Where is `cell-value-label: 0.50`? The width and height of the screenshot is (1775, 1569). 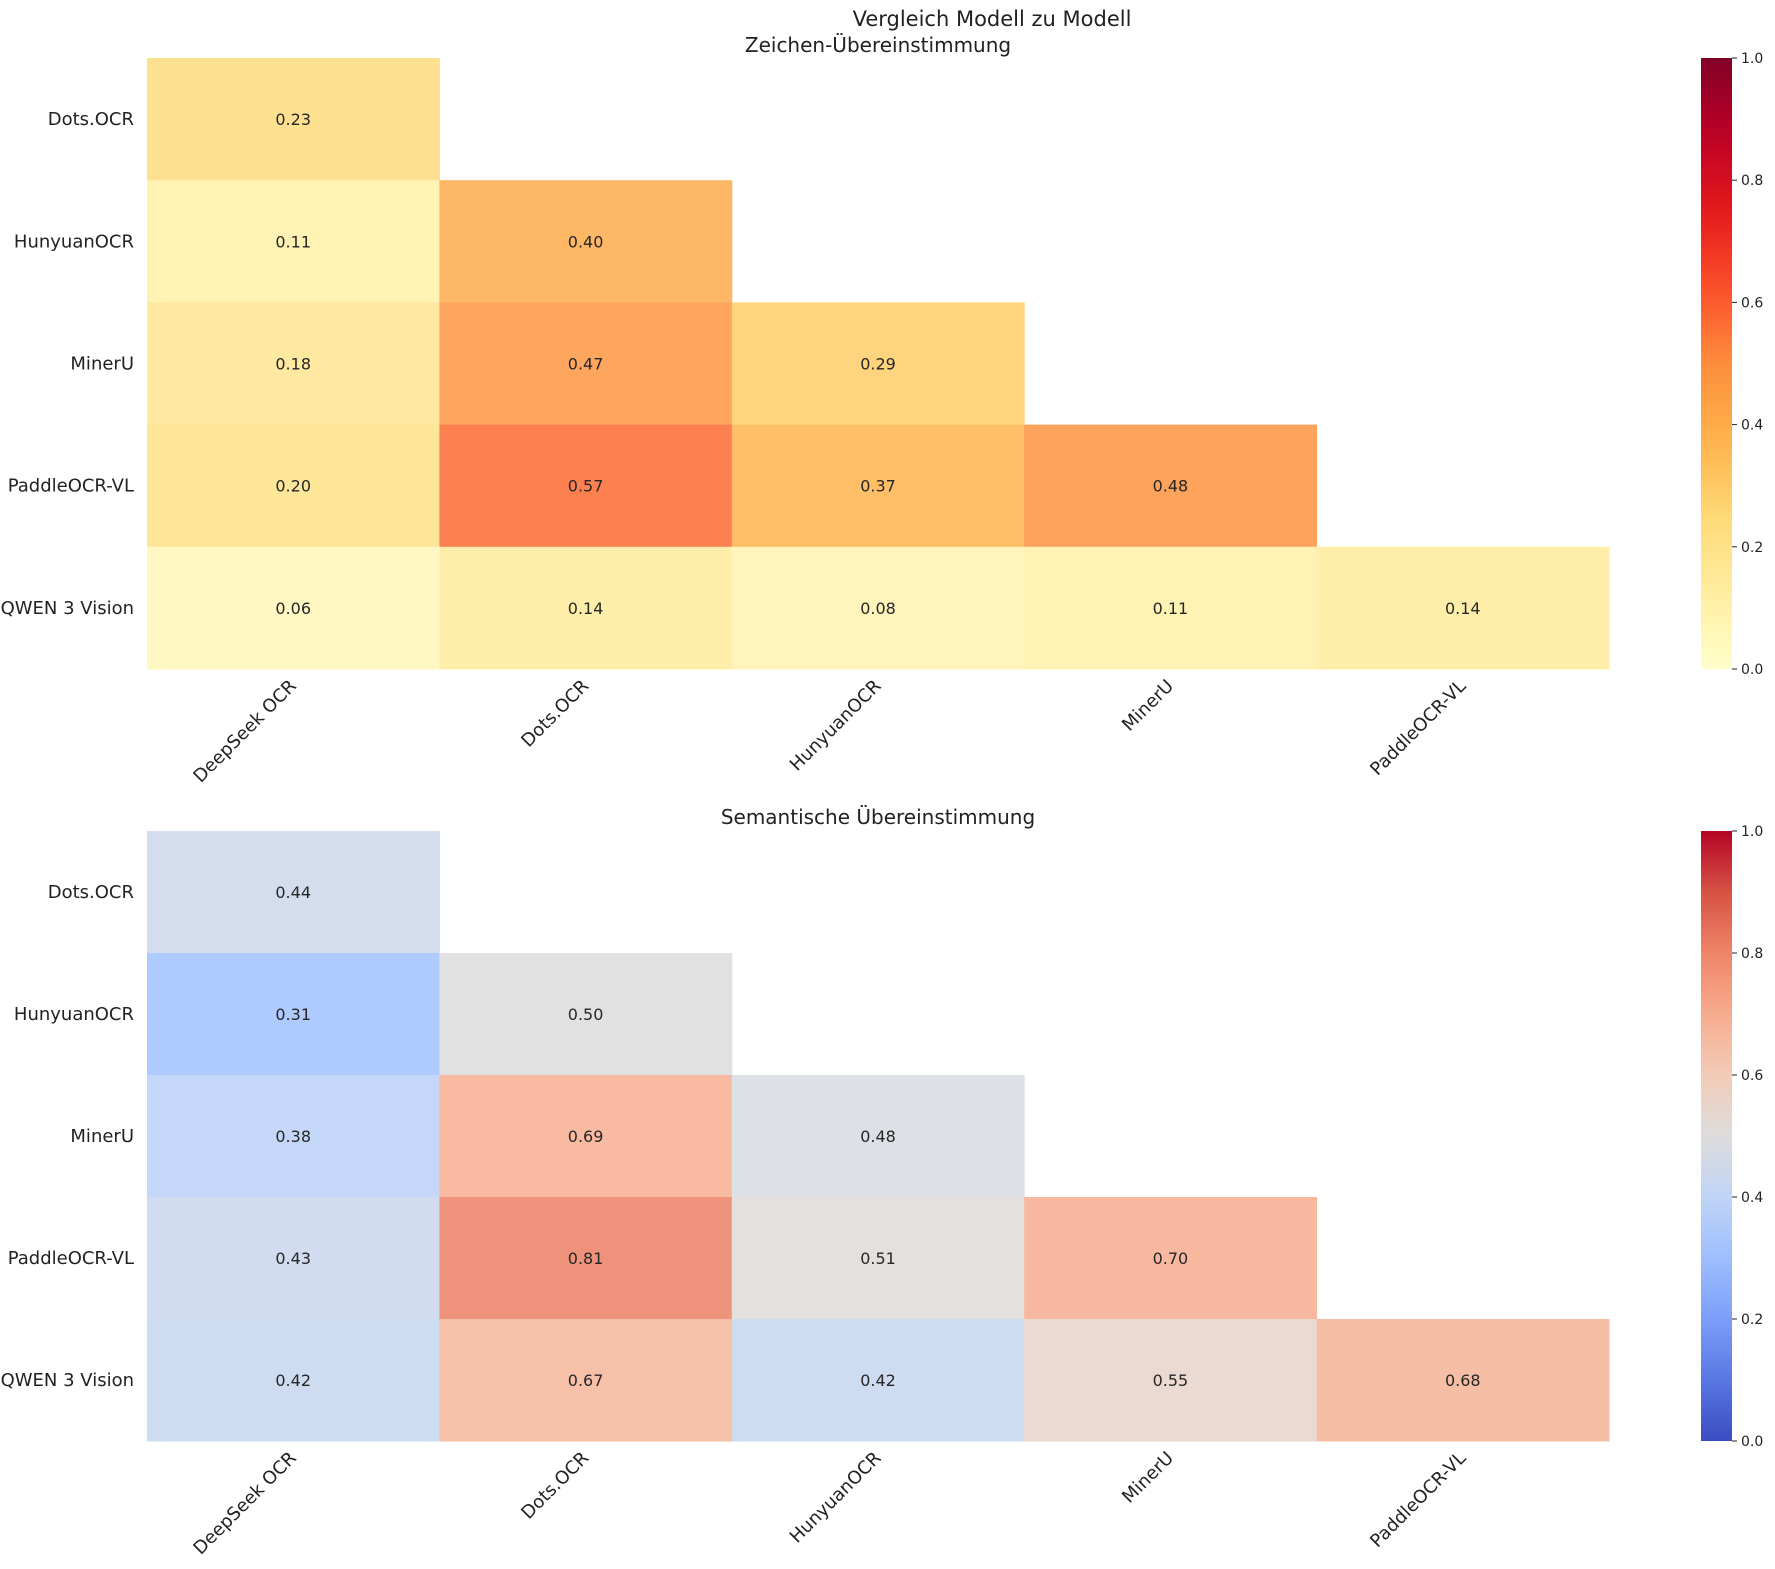 cell-value-label: 0.50 is located at coordinates (586, 1014).